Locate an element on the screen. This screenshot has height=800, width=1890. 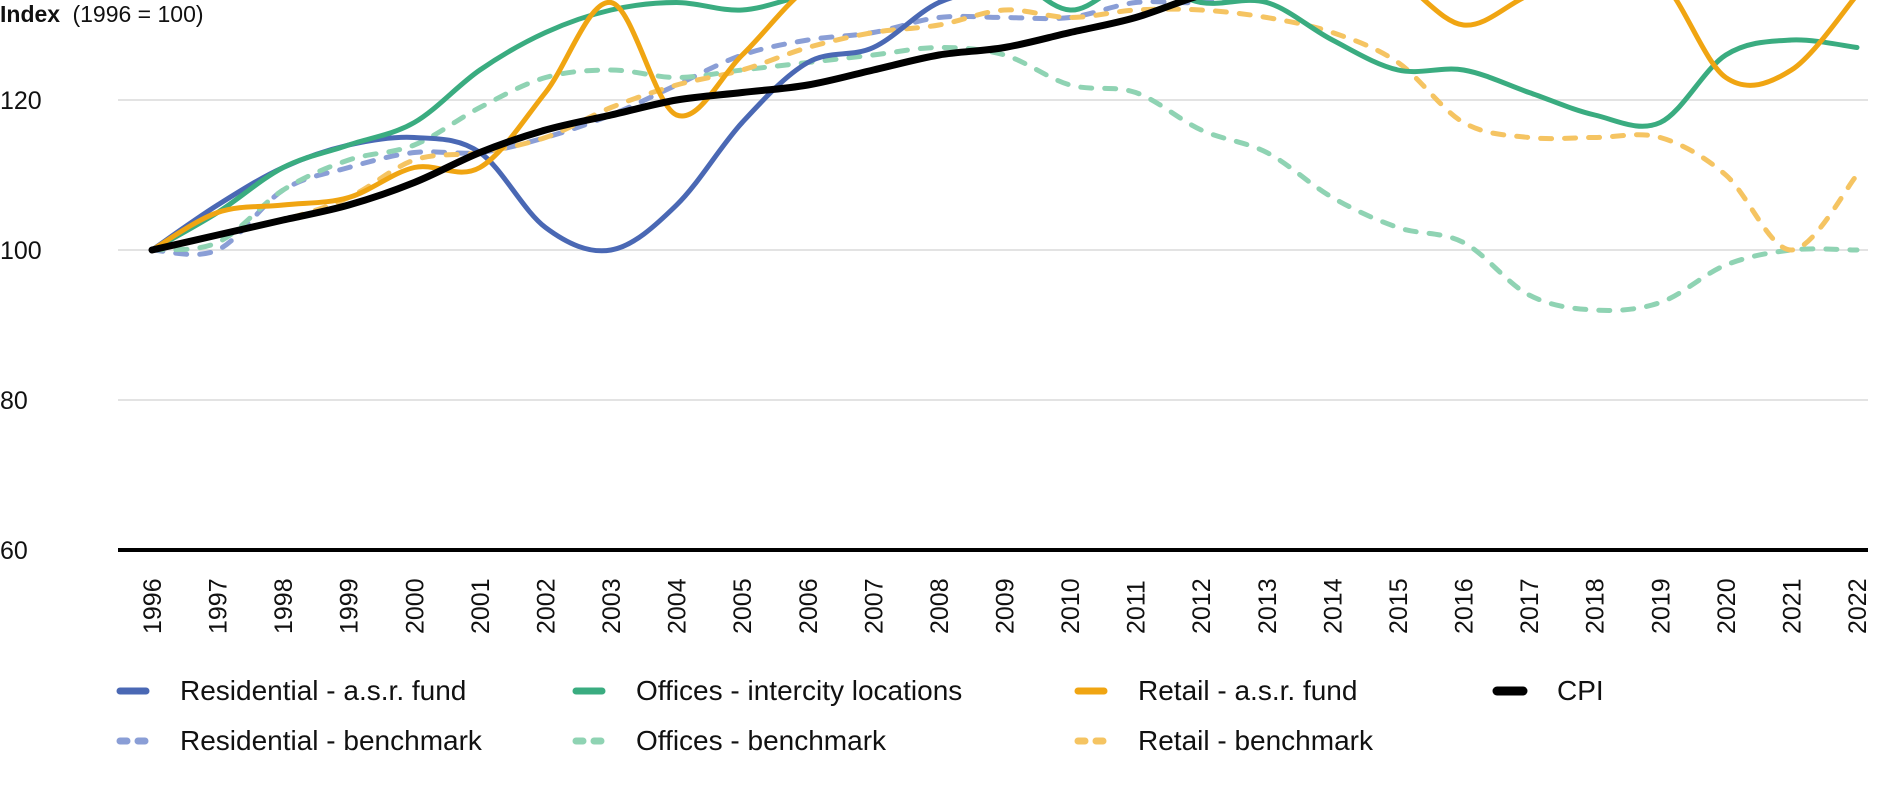
x-tick-label: 2011 is located at coordinates (1137, 607).